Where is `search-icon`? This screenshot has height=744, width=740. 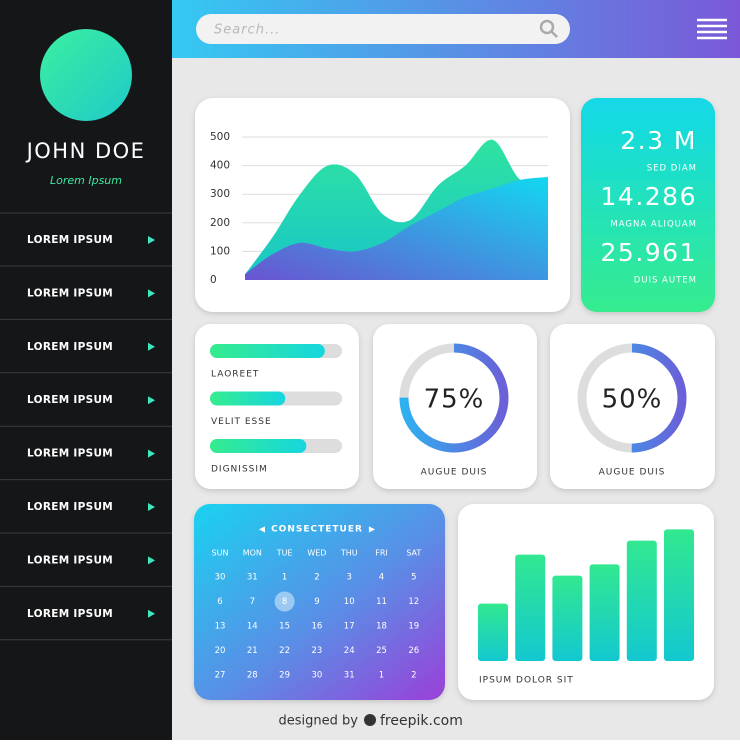 search-icon is located at coordinates (548, 28).